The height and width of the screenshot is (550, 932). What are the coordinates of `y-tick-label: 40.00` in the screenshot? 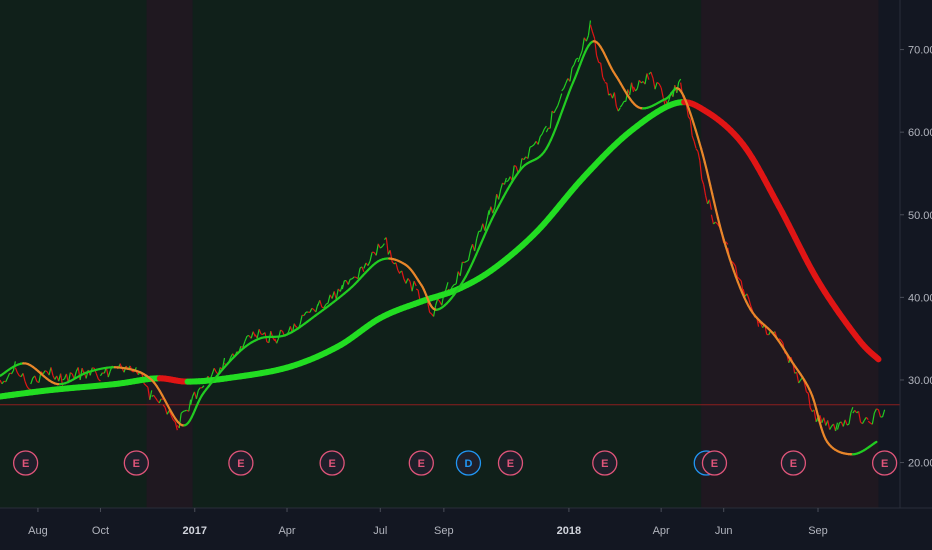 It's located at (920, 298).